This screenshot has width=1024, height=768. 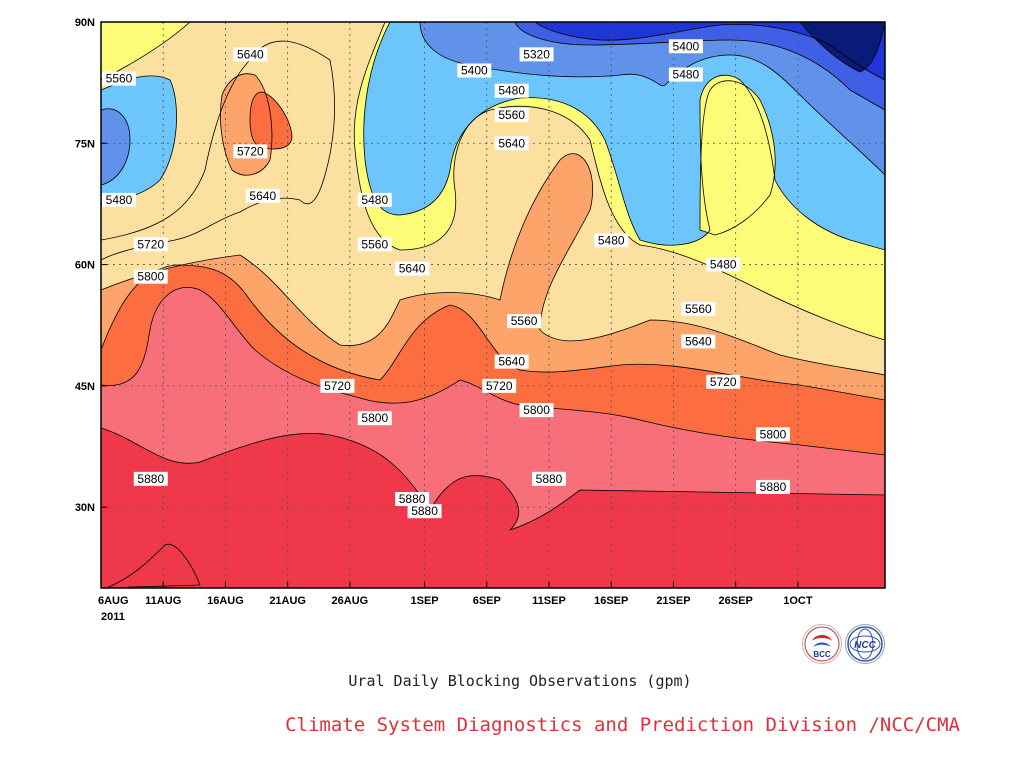 I want to click on y-axis-ticks: 30N 45N 60N 75N 90N, so click(x=91, y=265).